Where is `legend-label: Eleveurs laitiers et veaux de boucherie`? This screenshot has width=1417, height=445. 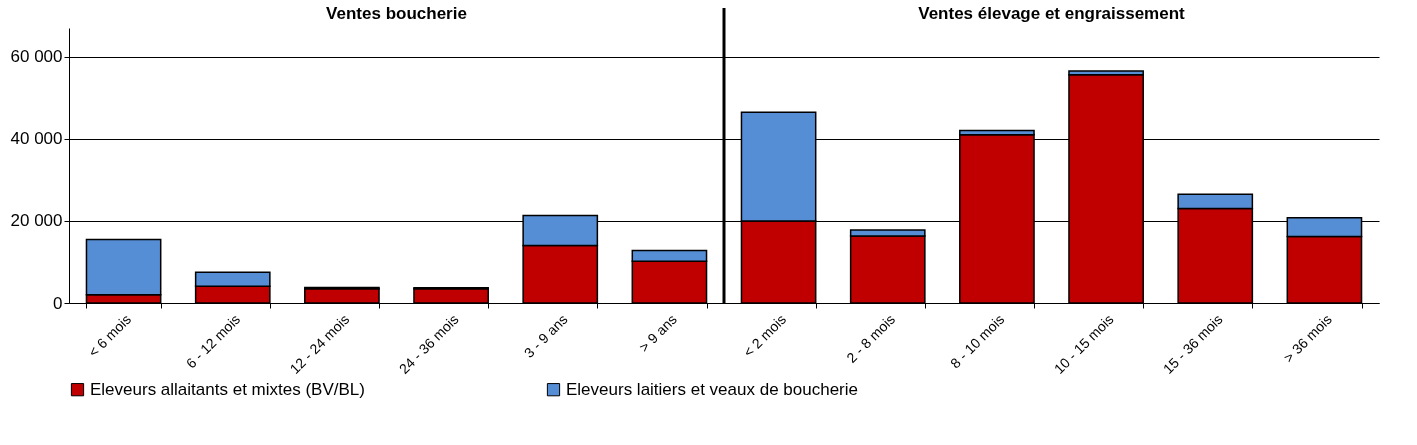
legend-label: Eleveurs laitiers et veaux de boucherie is located at coordinates (712, 389).